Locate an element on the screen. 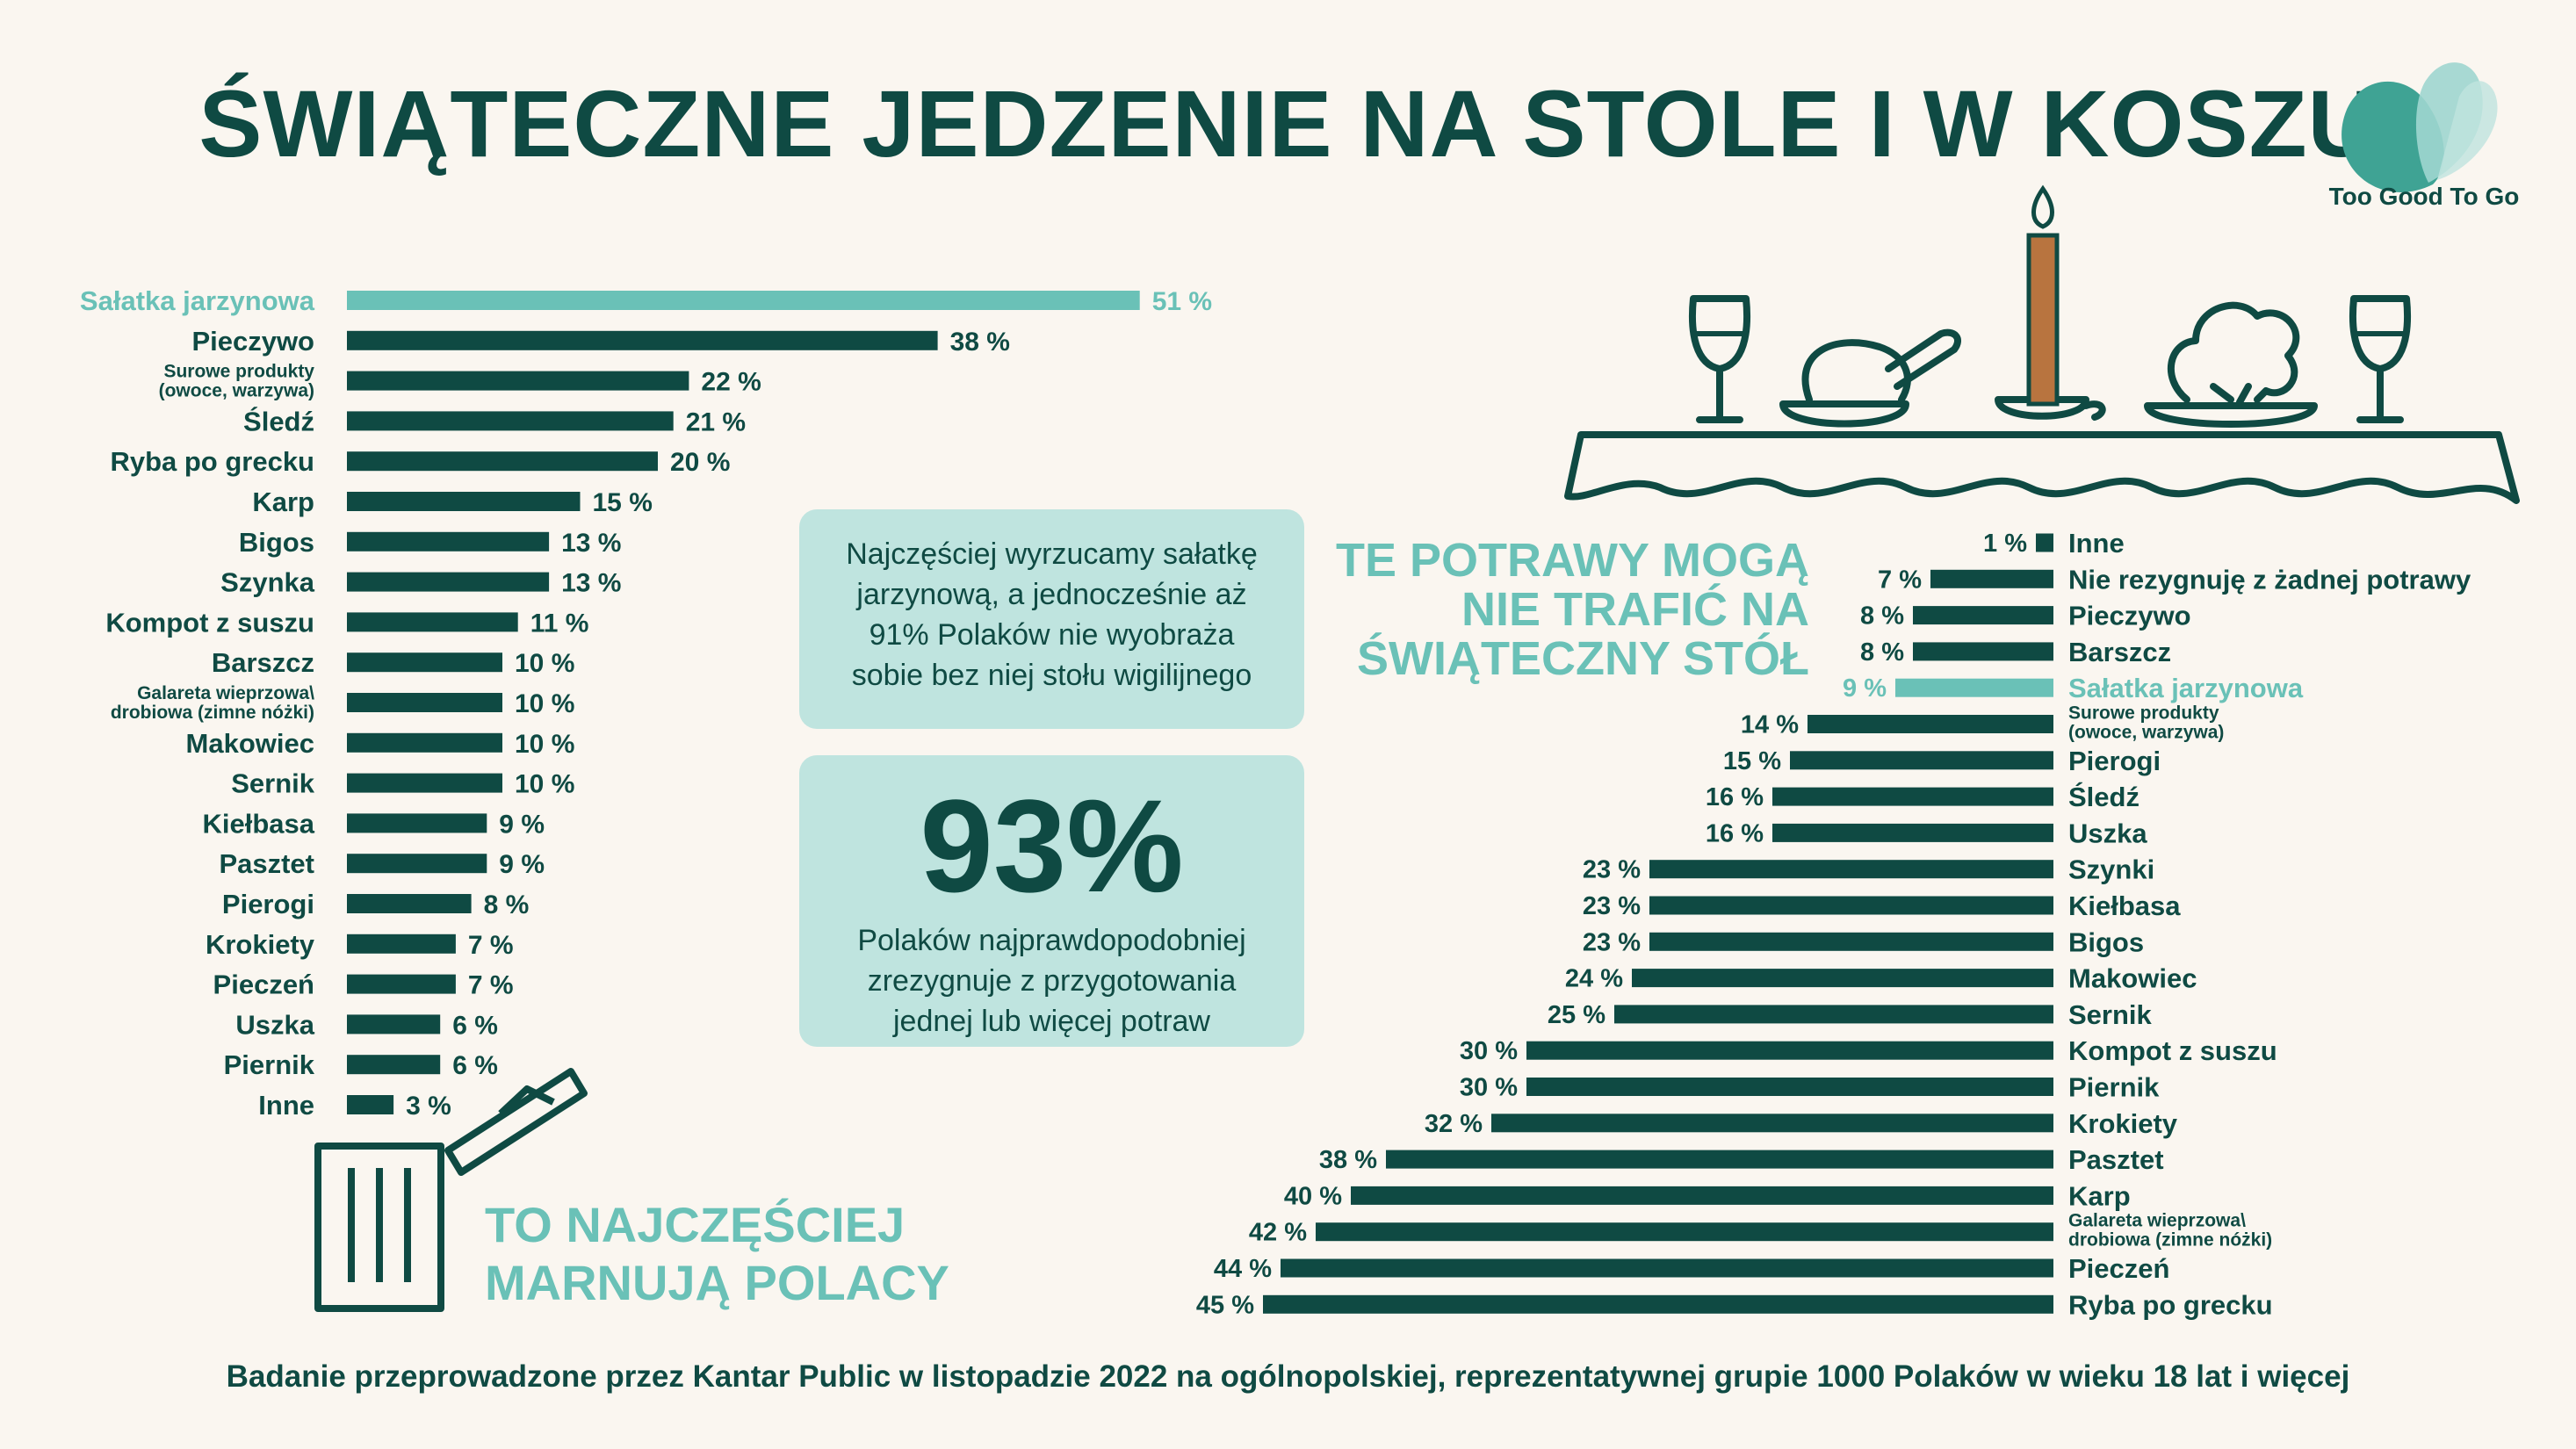 This screenshot has width=2576, height=1449. value-label: 15 % is located at coordinates (1752, 761).